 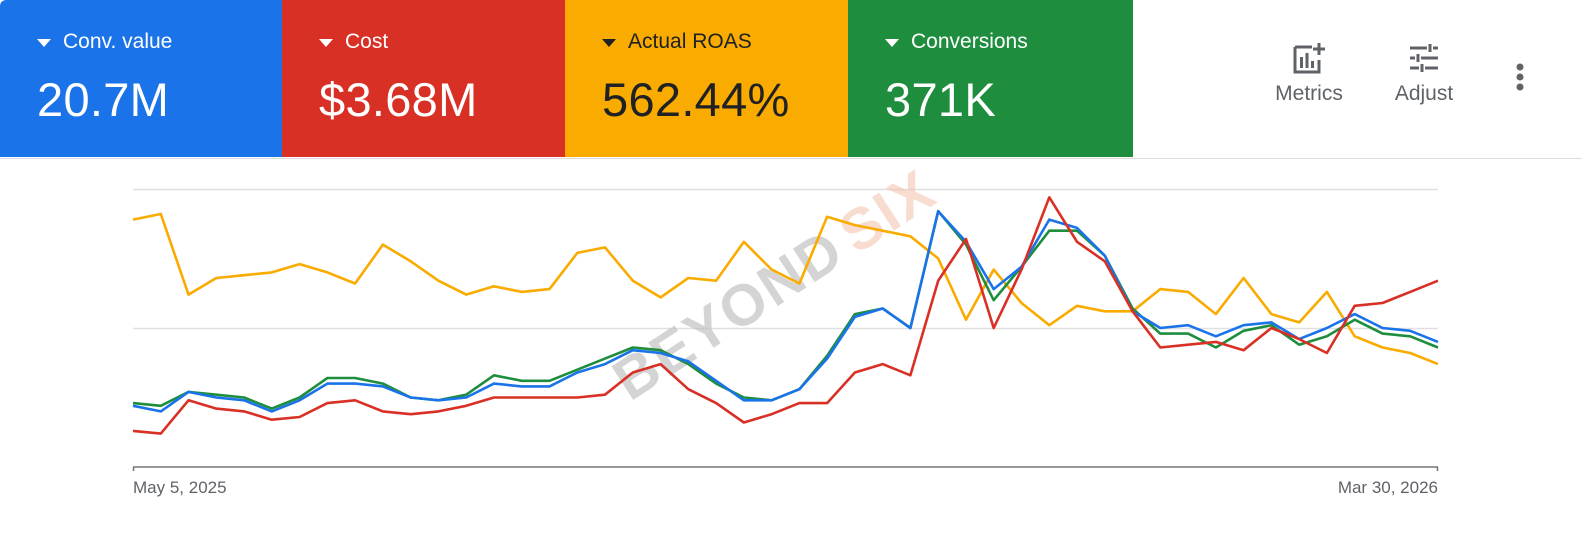 I want to click on scorecard-label-text: Conversions, so click(x=969, y=41).